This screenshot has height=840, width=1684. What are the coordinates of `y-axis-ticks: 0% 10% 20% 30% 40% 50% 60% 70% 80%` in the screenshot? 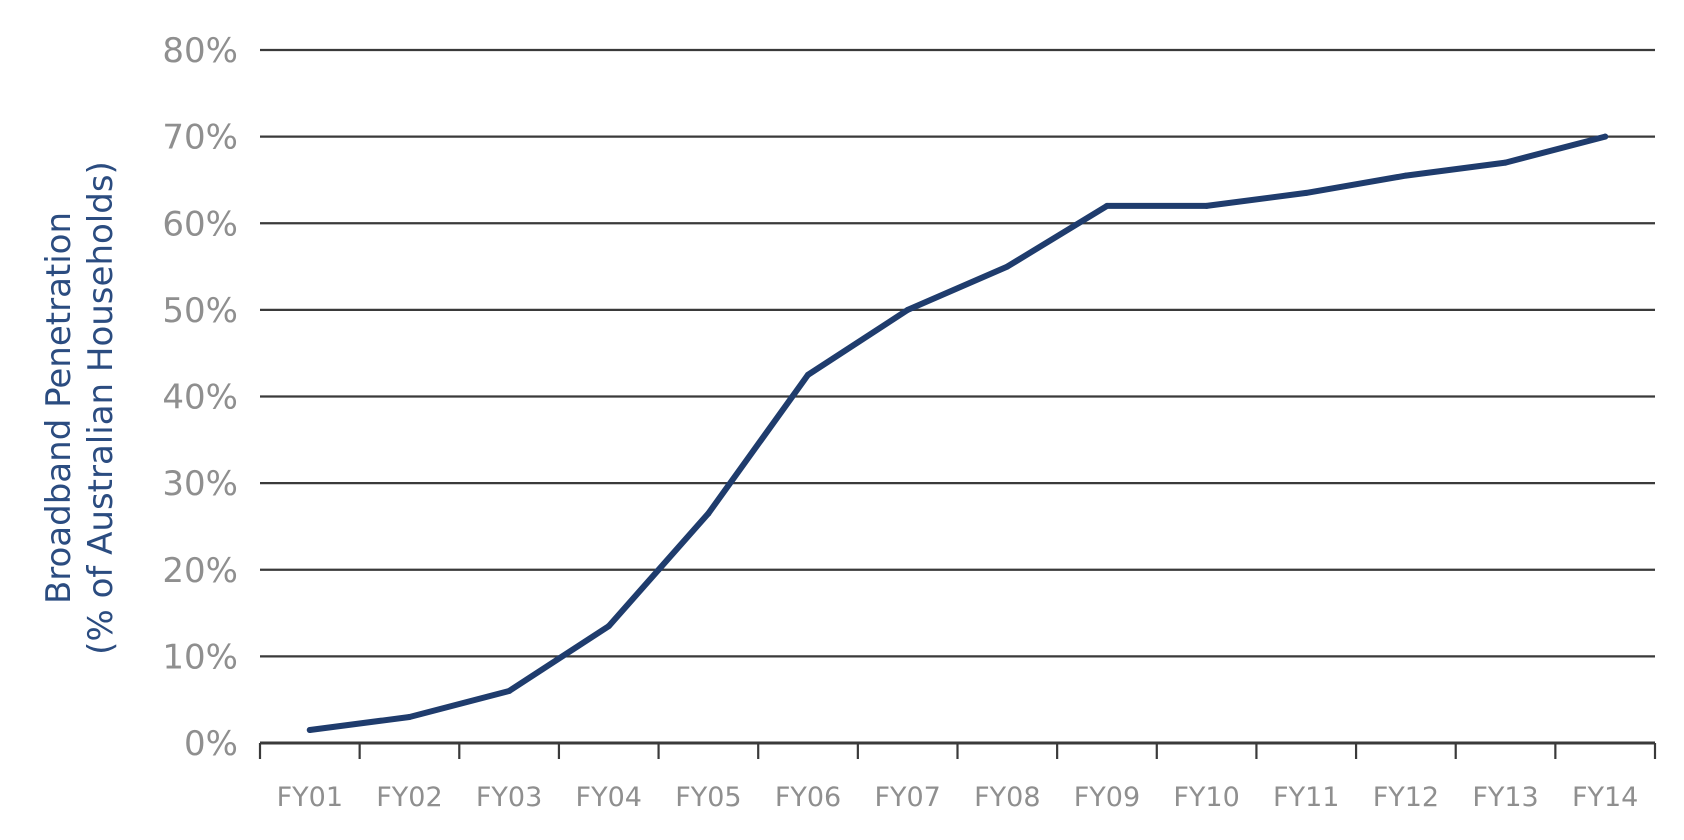 It's located at (200, 397).